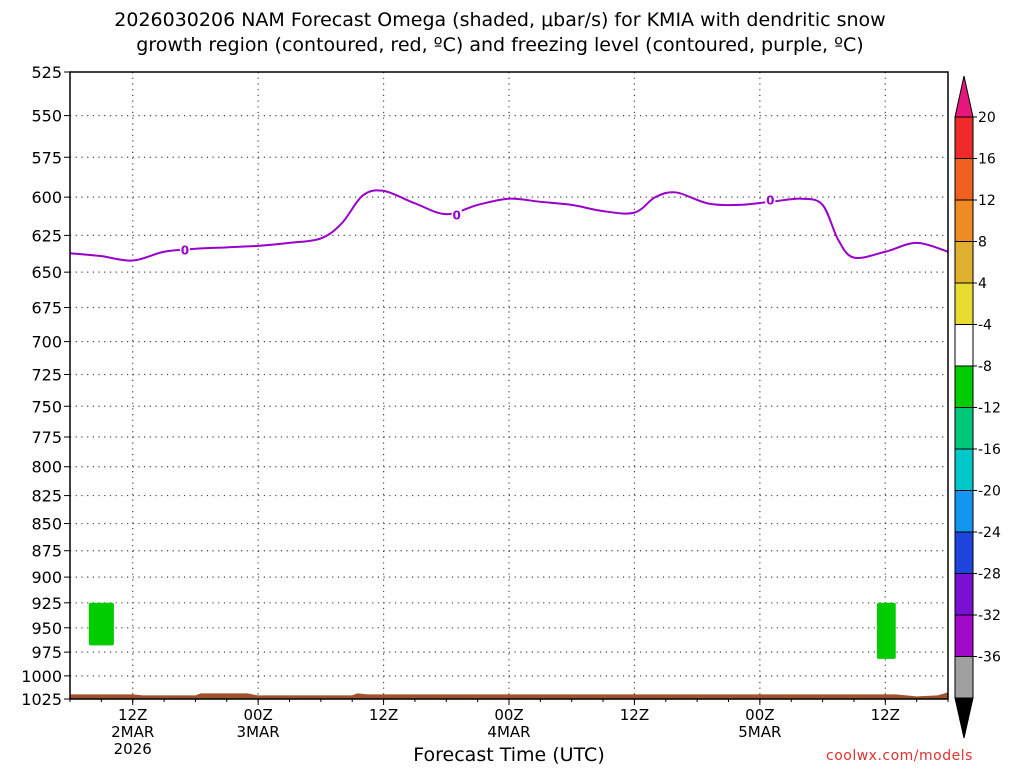 This screenshot has height=768, width=1024. Describe the element at coordinates (492, 630) in the screenshot. I see `omega-shading-layer` at that location.